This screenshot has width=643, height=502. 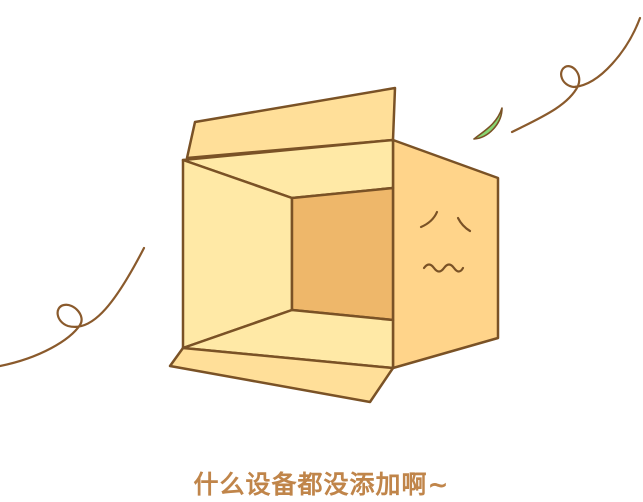 I want to click on box-right-side, so click(x=445, y=254).